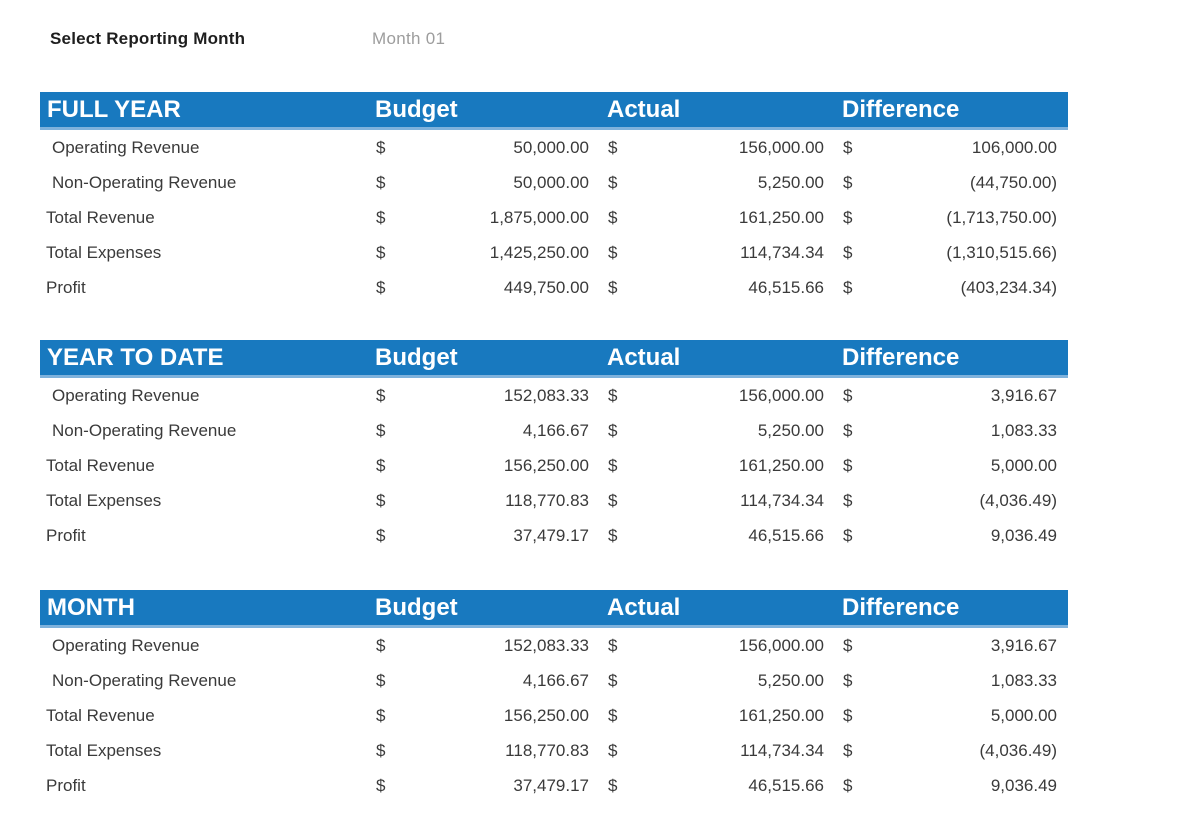 The image size is (1200, 832). Describe the element at coordinates (1018, 500) in the screenshot. I see `difference-value: (4,036.49)` at that location.